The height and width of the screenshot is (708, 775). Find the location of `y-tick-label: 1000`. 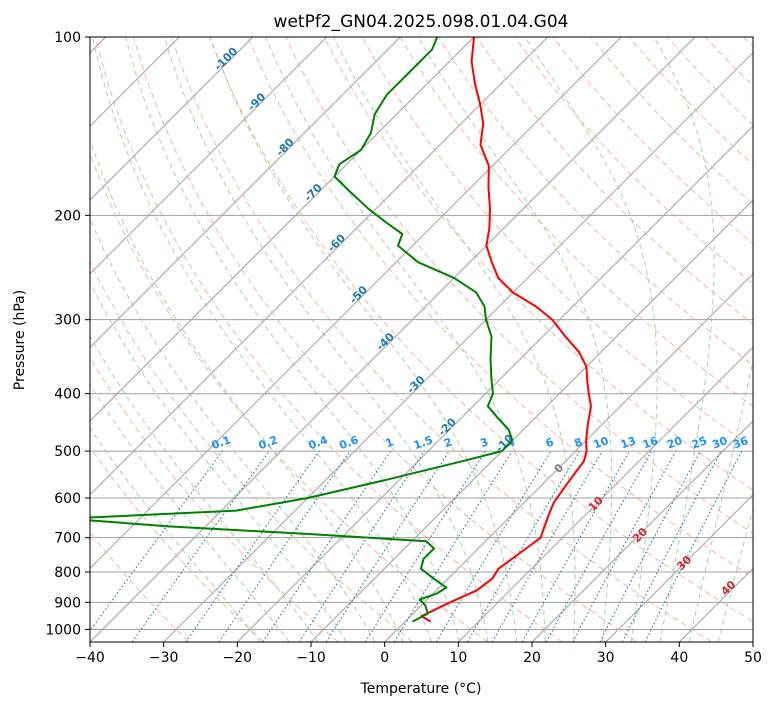

y-tick-label: 1000 is located at coordinates (63, 630).